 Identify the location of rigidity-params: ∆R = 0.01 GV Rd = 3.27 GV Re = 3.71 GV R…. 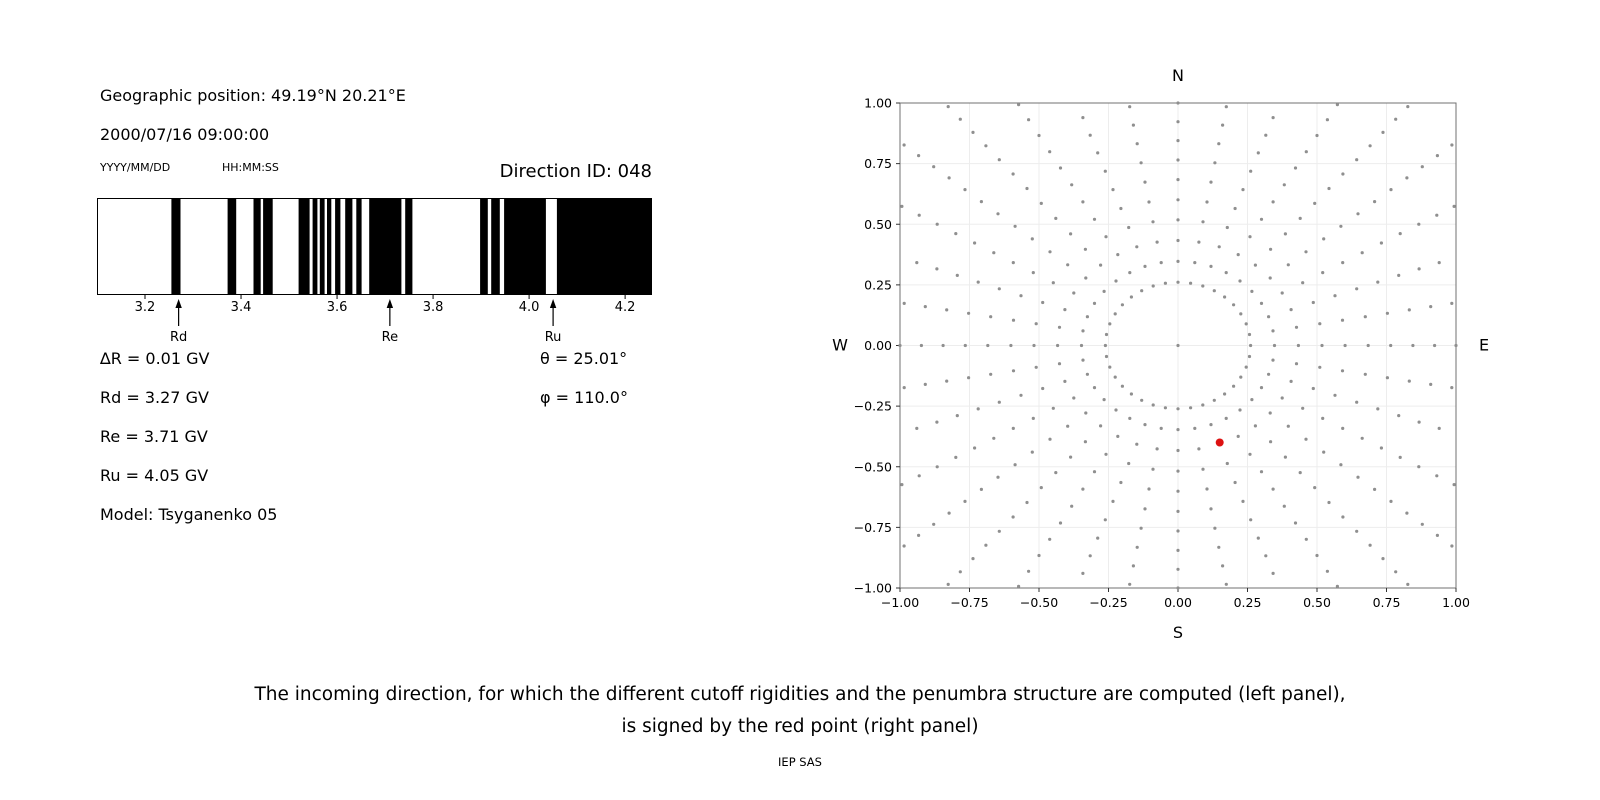
(188, 446).